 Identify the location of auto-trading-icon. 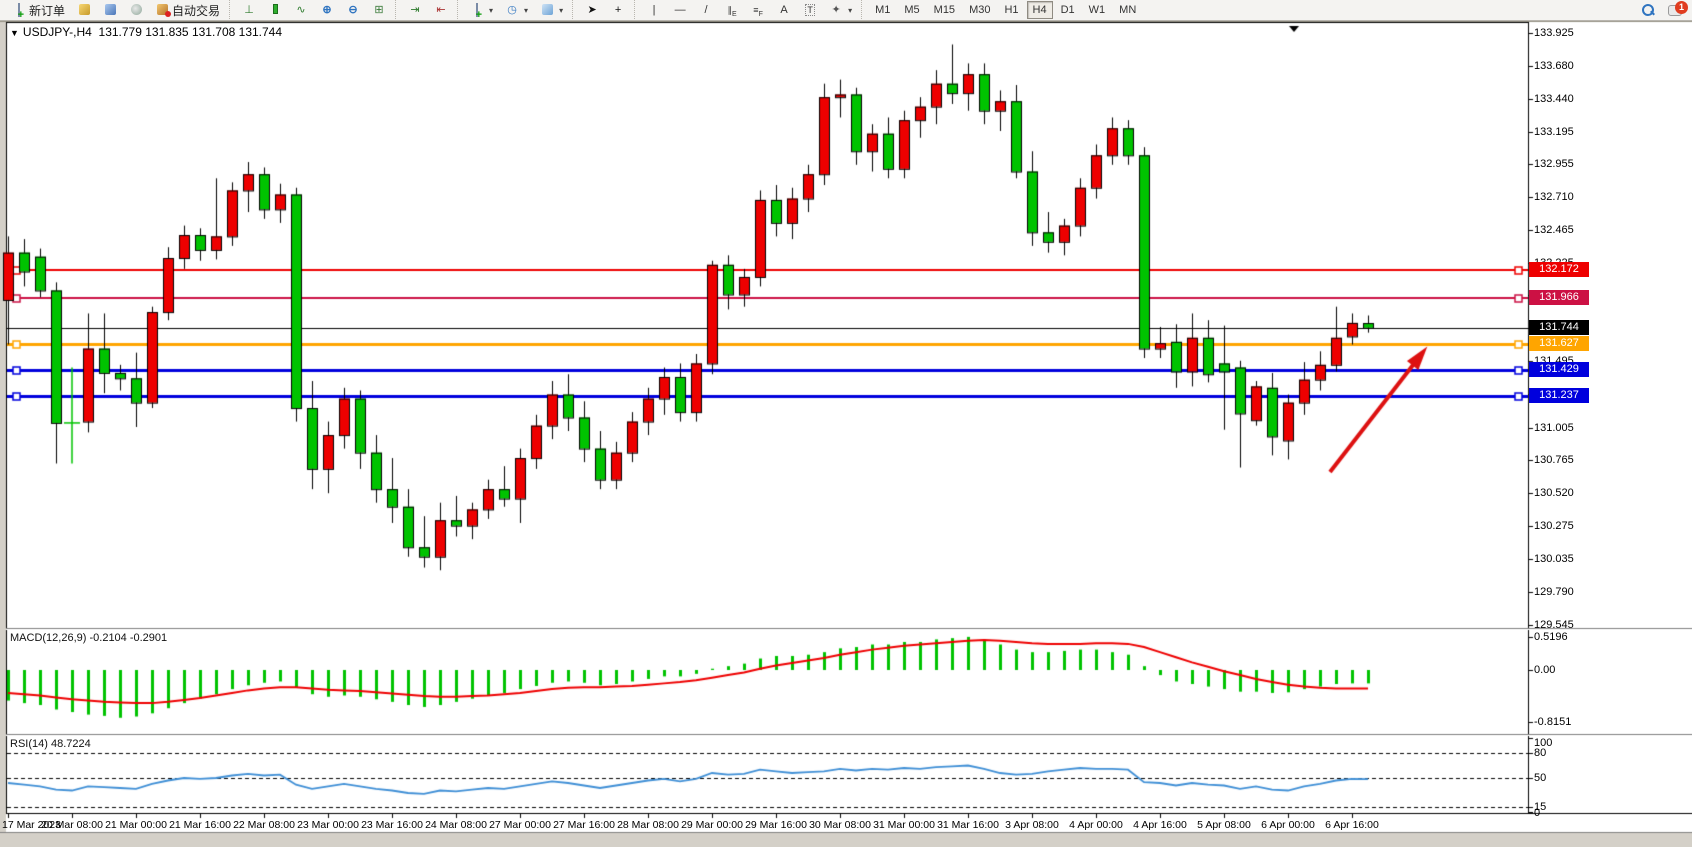
(163, 10).